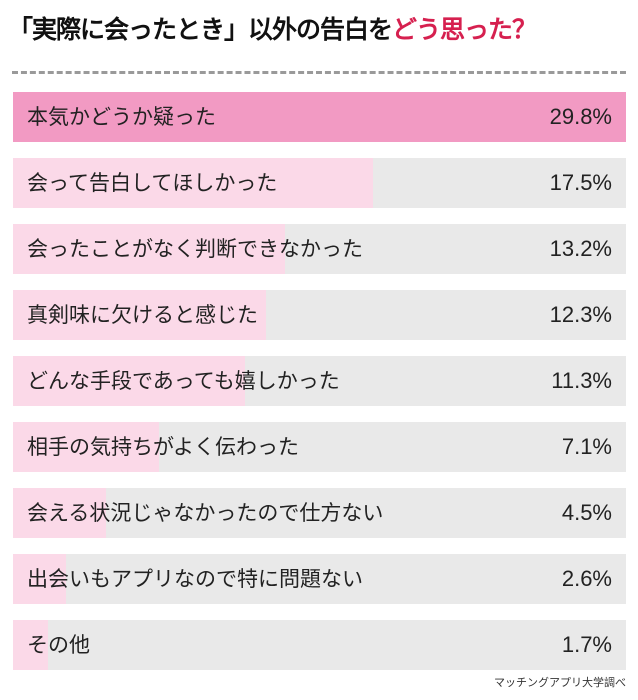 The image size is (638, 700). I want to click on title-main: 「実際に会ったとき」以外の告白を, so click(200, 29).